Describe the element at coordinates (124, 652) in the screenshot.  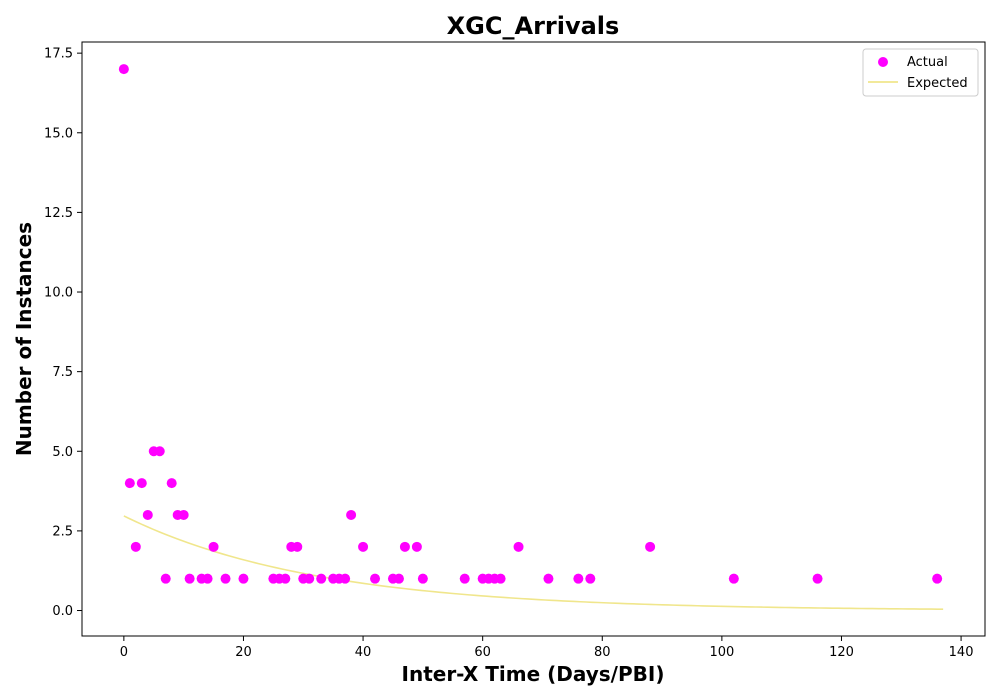
I see `x-tick-label: 0` at that location.